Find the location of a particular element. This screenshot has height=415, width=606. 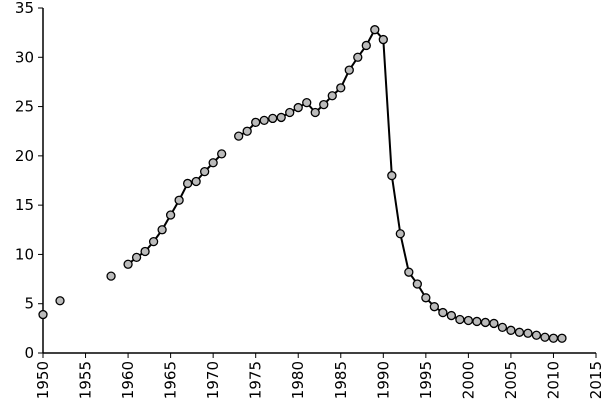

x-tick-label: 1965 is located at coordinates (171, 380).